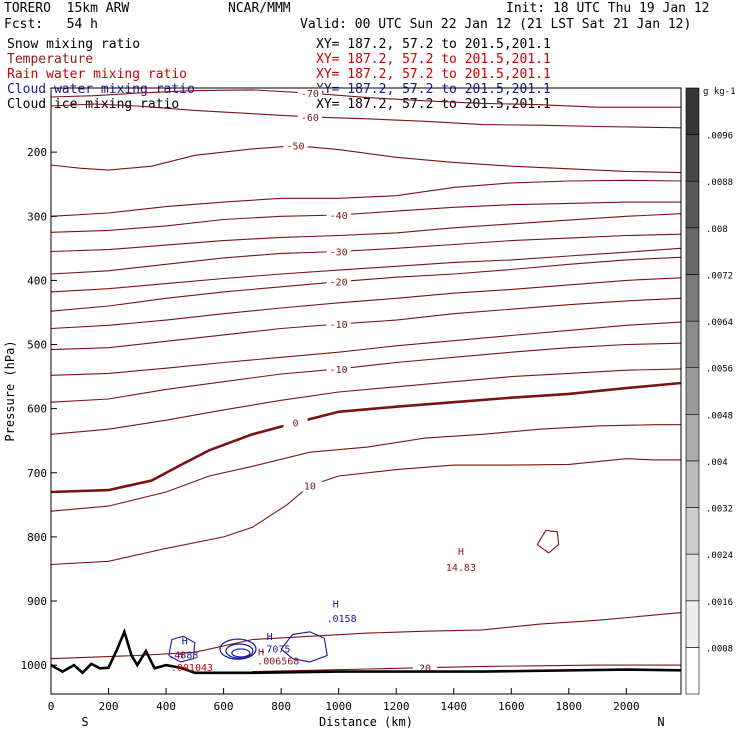 Image resolution: width=740 pixels, height=740 pixels. I want to click on colorbar-units: g kg-1, so click(719, 92).